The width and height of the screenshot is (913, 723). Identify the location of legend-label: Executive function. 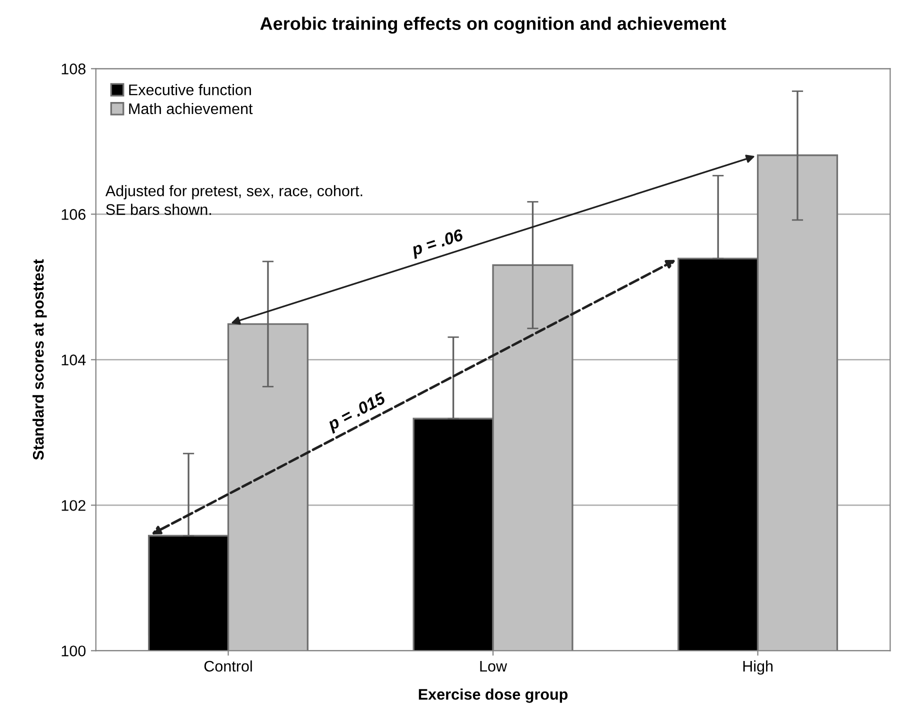
(190, 90).